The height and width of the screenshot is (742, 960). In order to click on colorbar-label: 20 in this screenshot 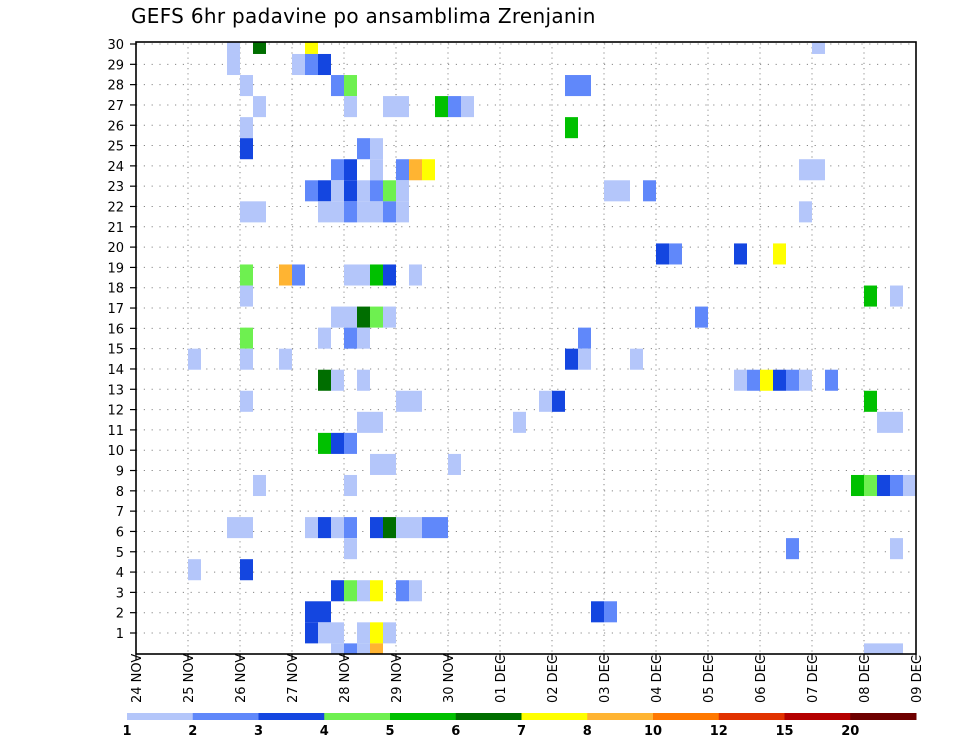, I will do `click(850, 731)`.